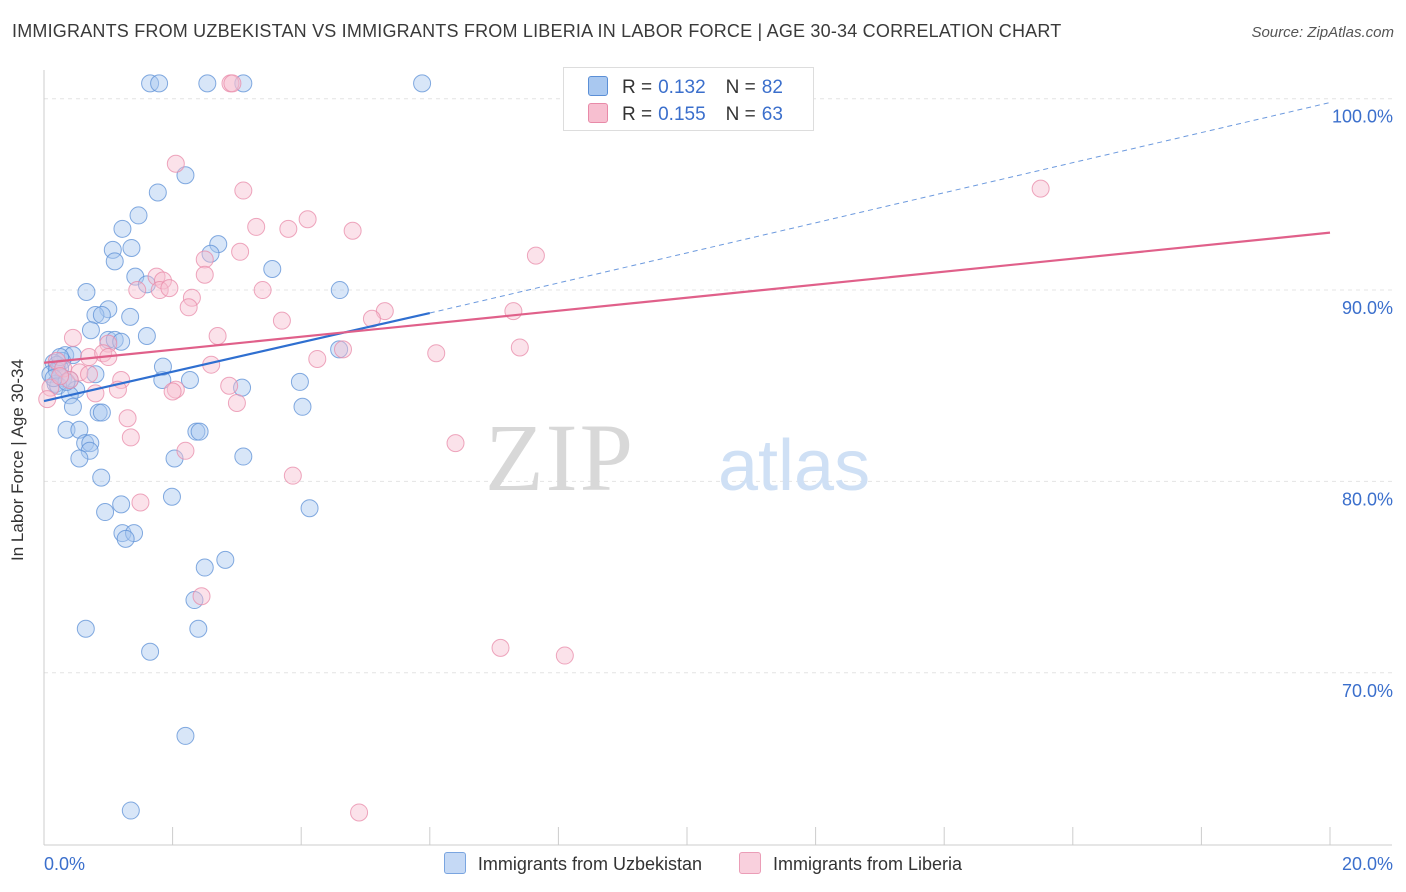 Image resolution: width=1406 pixels, height=892 pixels. I want to click on legend-n-label: N =, so click(740, 114).